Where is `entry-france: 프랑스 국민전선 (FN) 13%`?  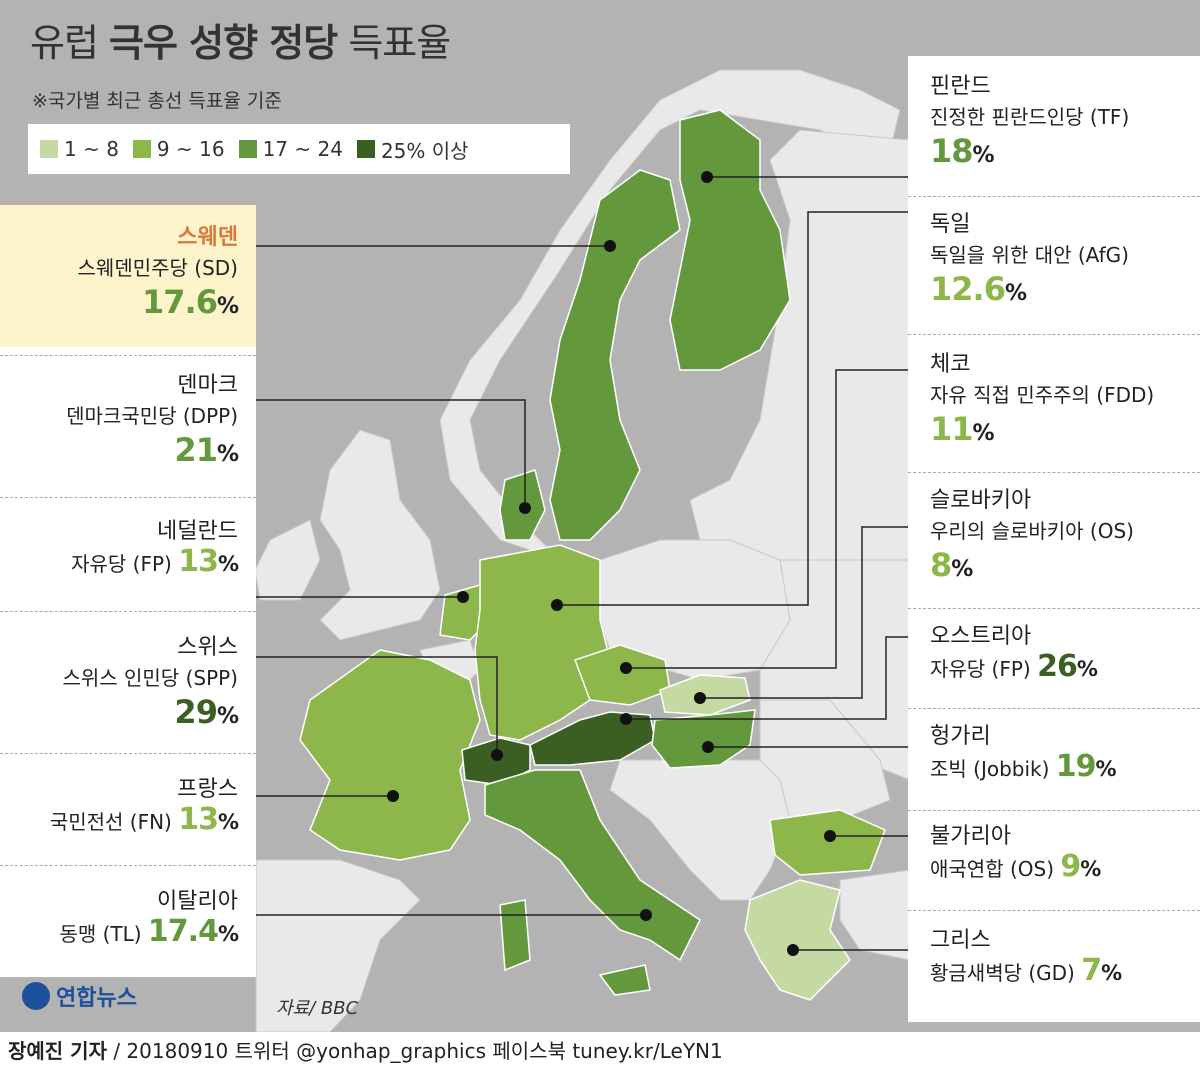 entry-france: 프랑스 국민전선 (FN) 13% is located at coordinates (144, 807).